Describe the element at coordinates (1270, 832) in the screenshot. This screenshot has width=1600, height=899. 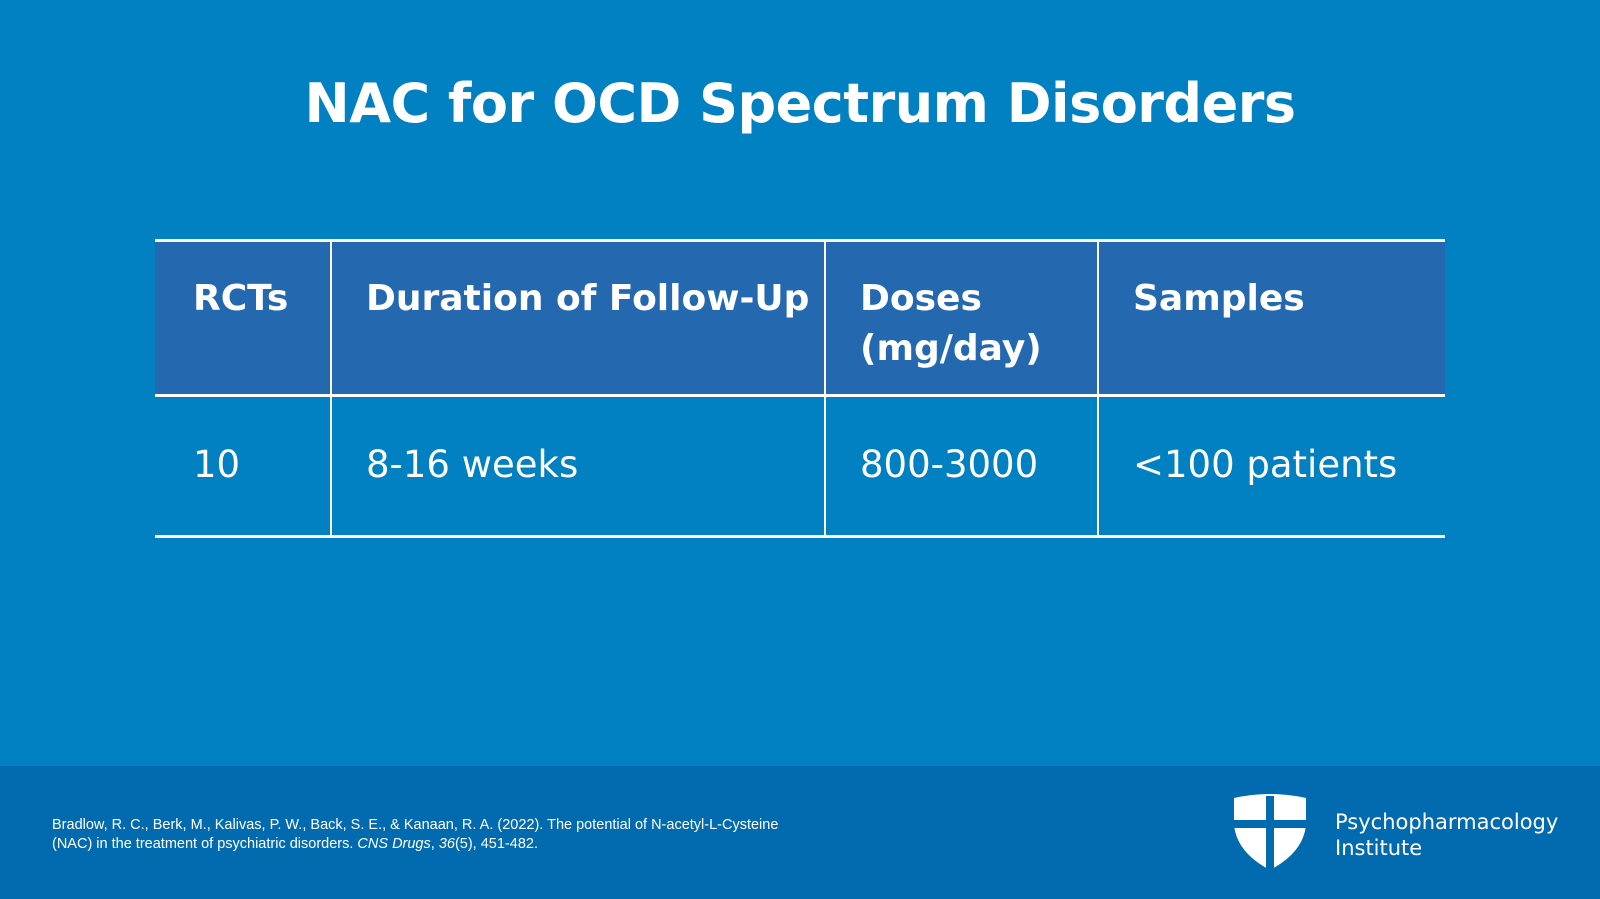
I see `shield-cross-icon` at that location.